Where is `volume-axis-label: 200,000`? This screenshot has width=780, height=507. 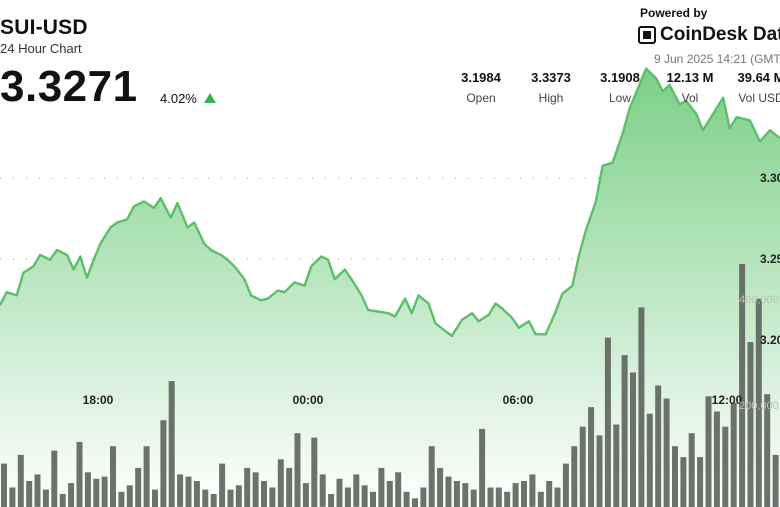 volume-axis-label: 200,000 is located at coordinates (759, 406).